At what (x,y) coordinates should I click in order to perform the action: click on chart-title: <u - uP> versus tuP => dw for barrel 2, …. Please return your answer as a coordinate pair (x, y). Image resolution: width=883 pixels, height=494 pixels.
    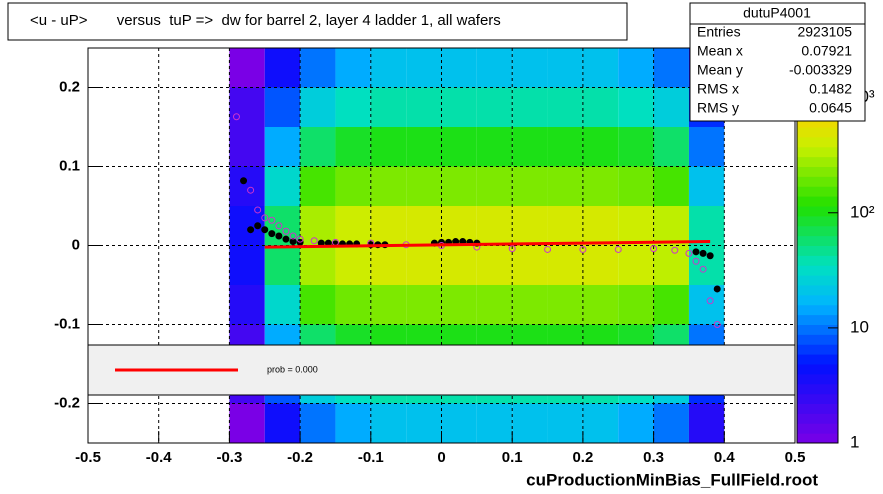
    Looking at the image, I should click on (265, 20).